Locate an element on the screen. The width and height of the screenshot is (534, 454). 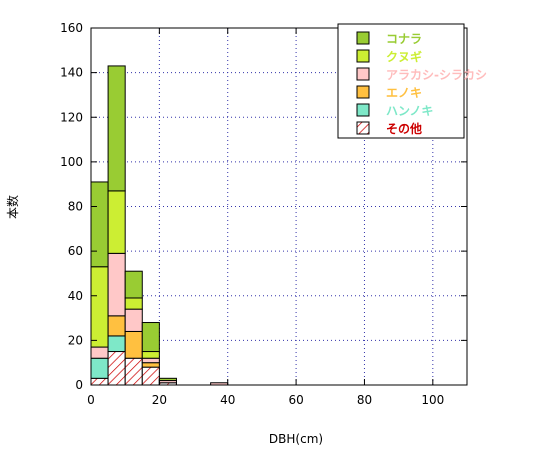
bar-bin1-series1 is located at coordinates (116, 344).